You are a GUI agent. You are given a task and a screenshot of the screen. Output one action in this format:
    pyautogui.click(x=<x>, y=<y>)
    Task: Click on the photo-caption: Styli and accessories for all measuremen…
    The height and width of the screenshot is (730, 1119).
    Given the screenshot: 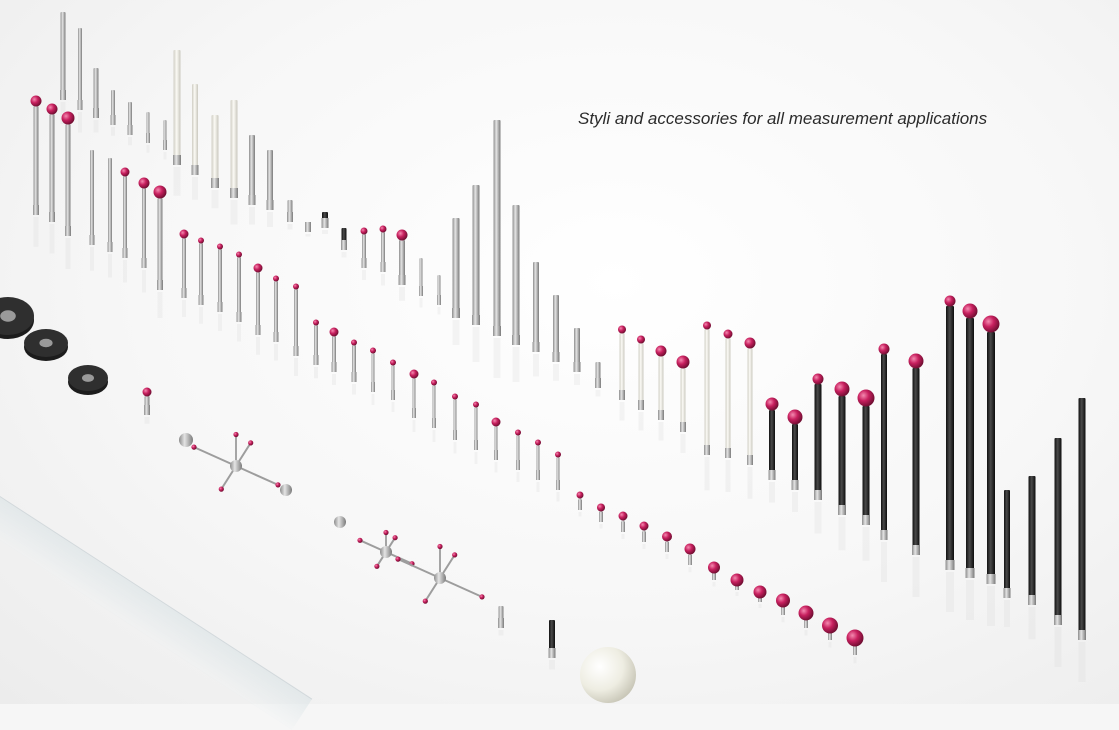 What is the action you would take?
    pyautogui.click(x=783, y=118)
    